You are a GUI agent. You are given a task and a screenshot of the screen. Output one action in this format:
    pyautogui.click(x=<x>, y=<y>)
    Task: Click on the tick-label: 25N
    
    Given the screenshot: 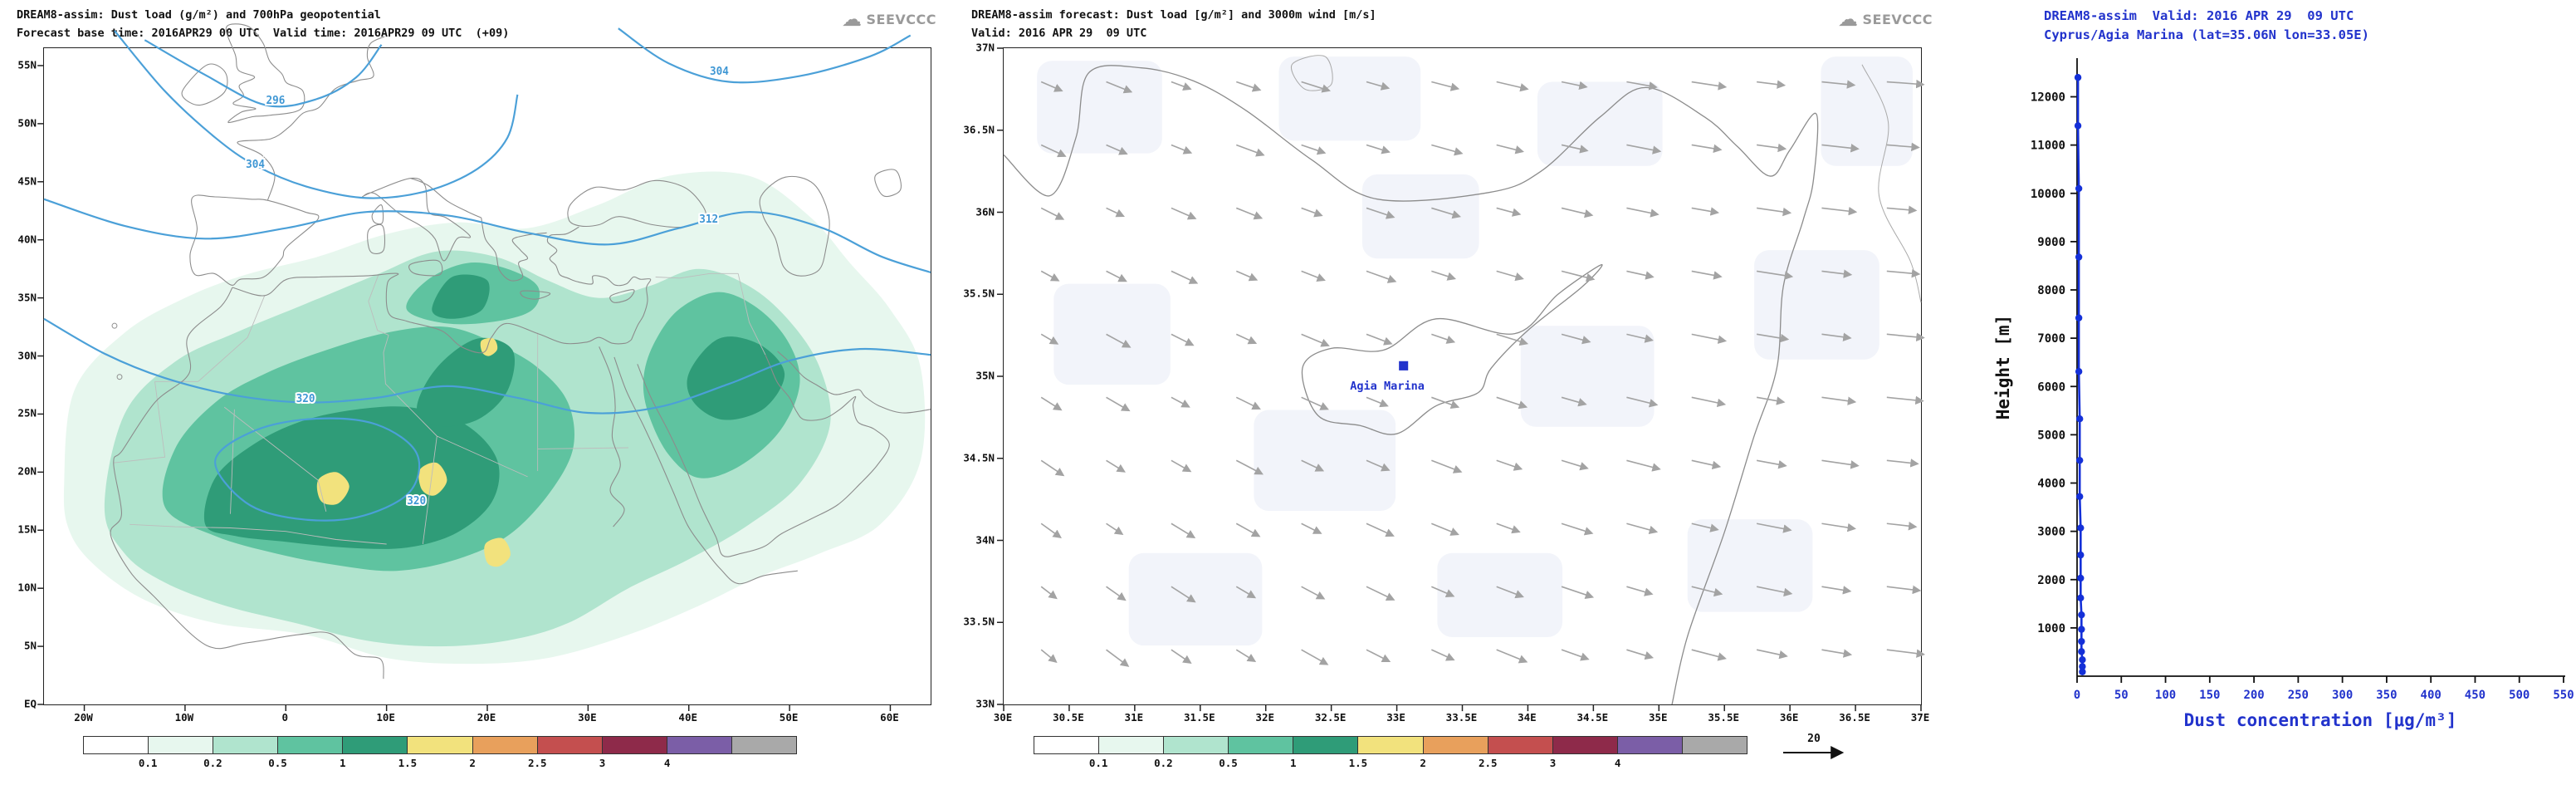 What is the action you would take?
    pyautogui.click(x=27, y=412)
    